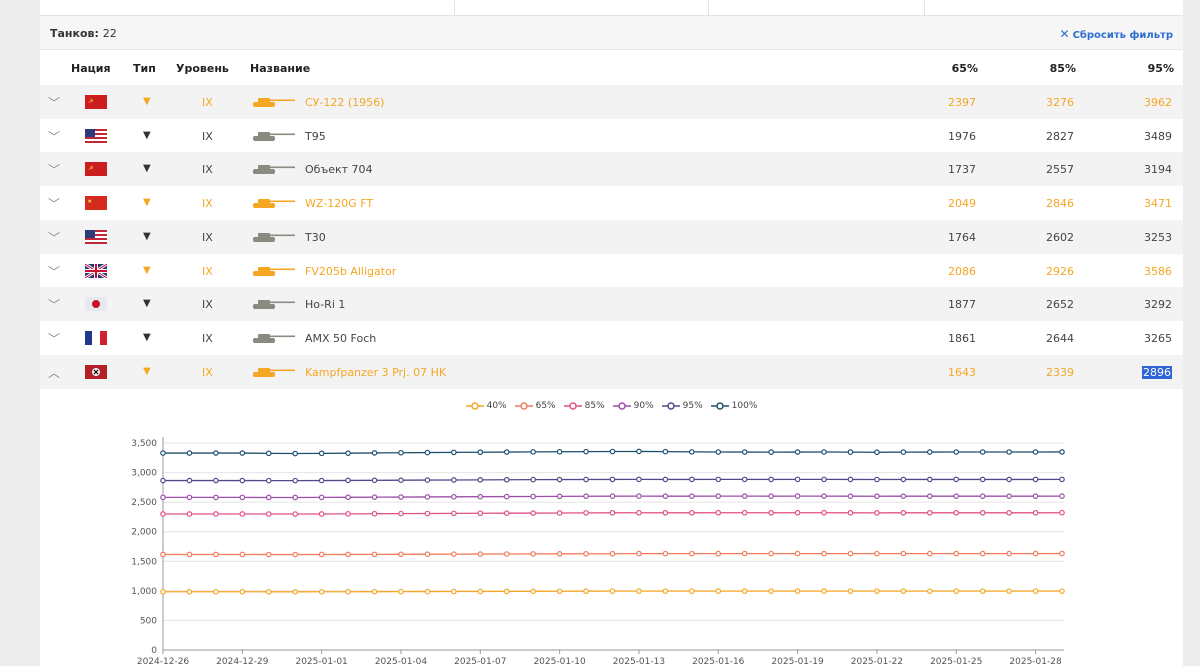 The width and height of the screenshot is (1200, 666). I want to click on table-row: ﹀ ☭ ▼ IX Объект 704 1737 2557 3194, so click(611, 169).